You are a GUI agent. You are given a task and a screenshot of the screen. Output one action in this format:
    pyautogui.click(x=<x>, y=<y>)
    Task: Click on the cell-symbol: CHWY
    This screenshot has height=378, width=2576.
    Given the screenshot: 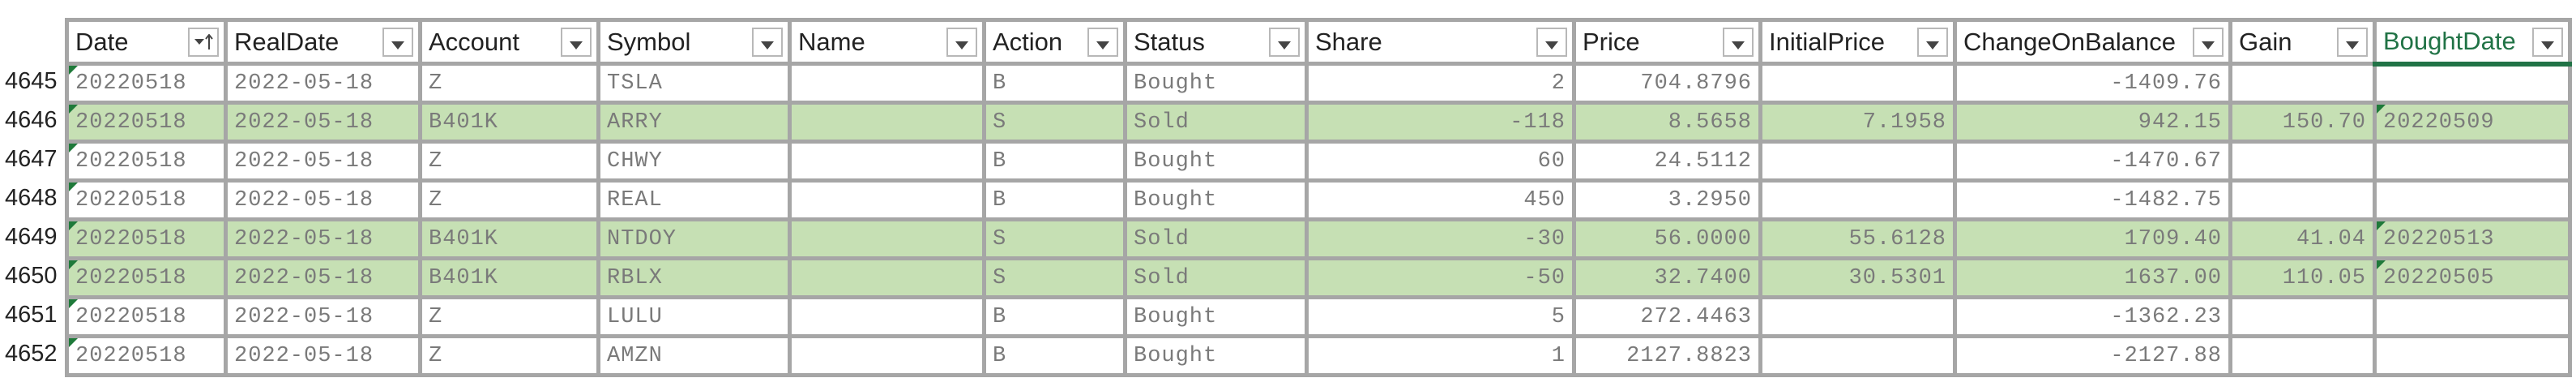 What is the action you would take?
    pyautogui.click(x=694, y=161)
    